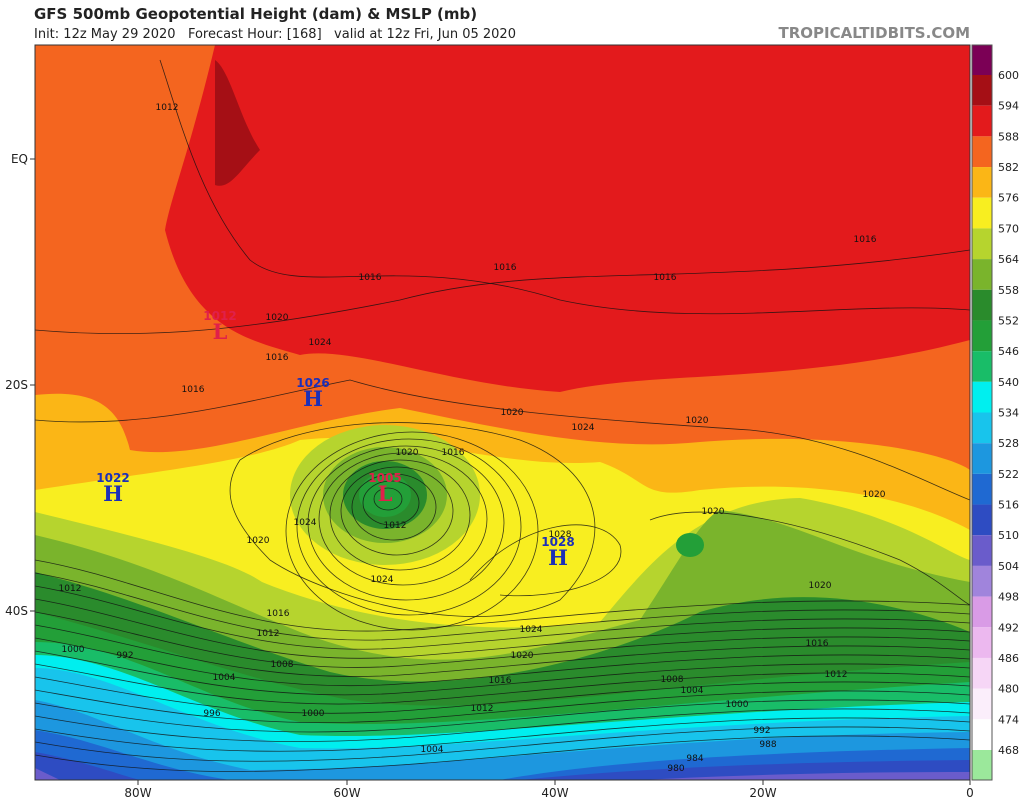 This screenshot has height=800, width=1024. I want to click on colorbar-label: 600, so click(1008, 75).